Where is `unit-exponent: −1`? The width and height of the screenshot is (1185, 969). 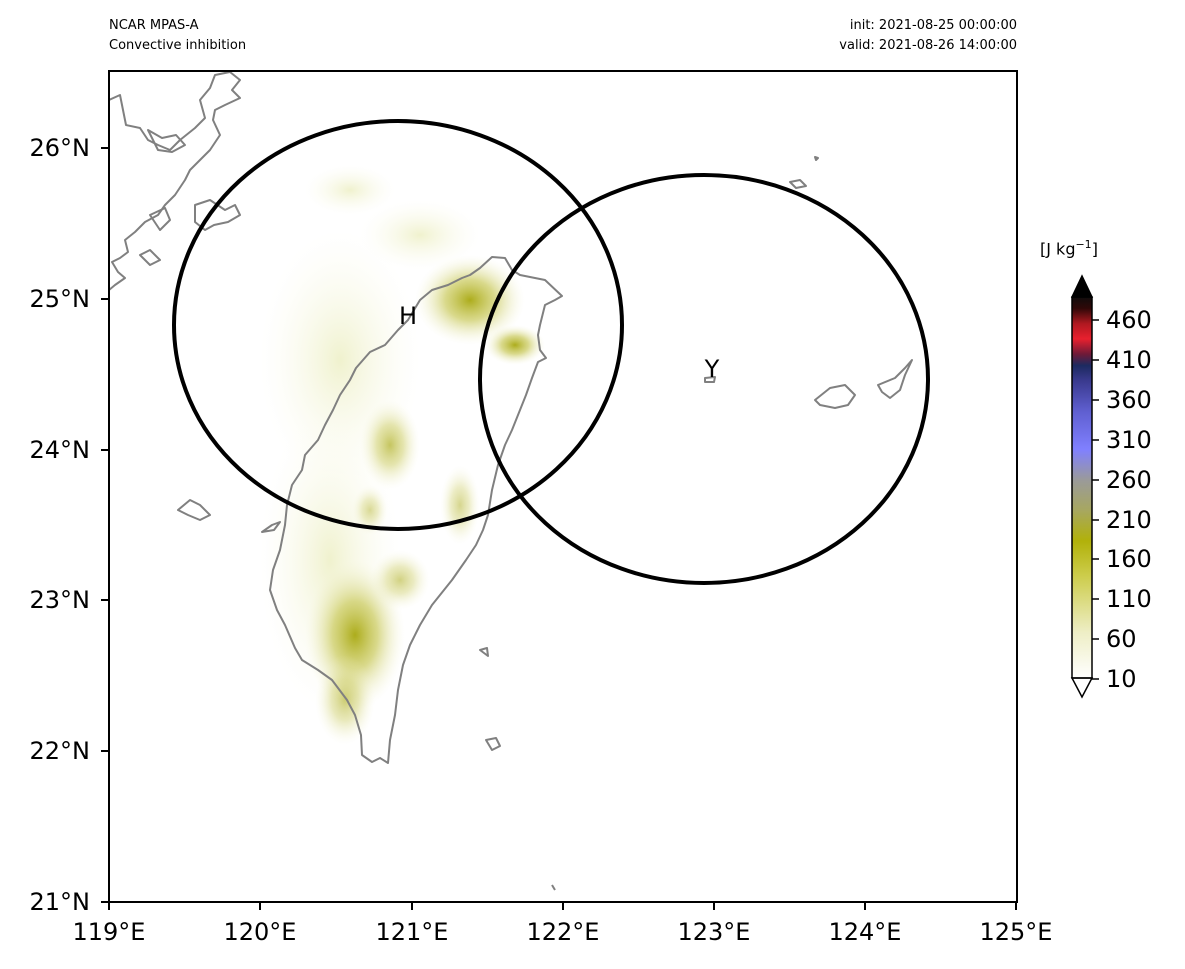
unit-exponent: −1 is located at coordinates (1083, 244).